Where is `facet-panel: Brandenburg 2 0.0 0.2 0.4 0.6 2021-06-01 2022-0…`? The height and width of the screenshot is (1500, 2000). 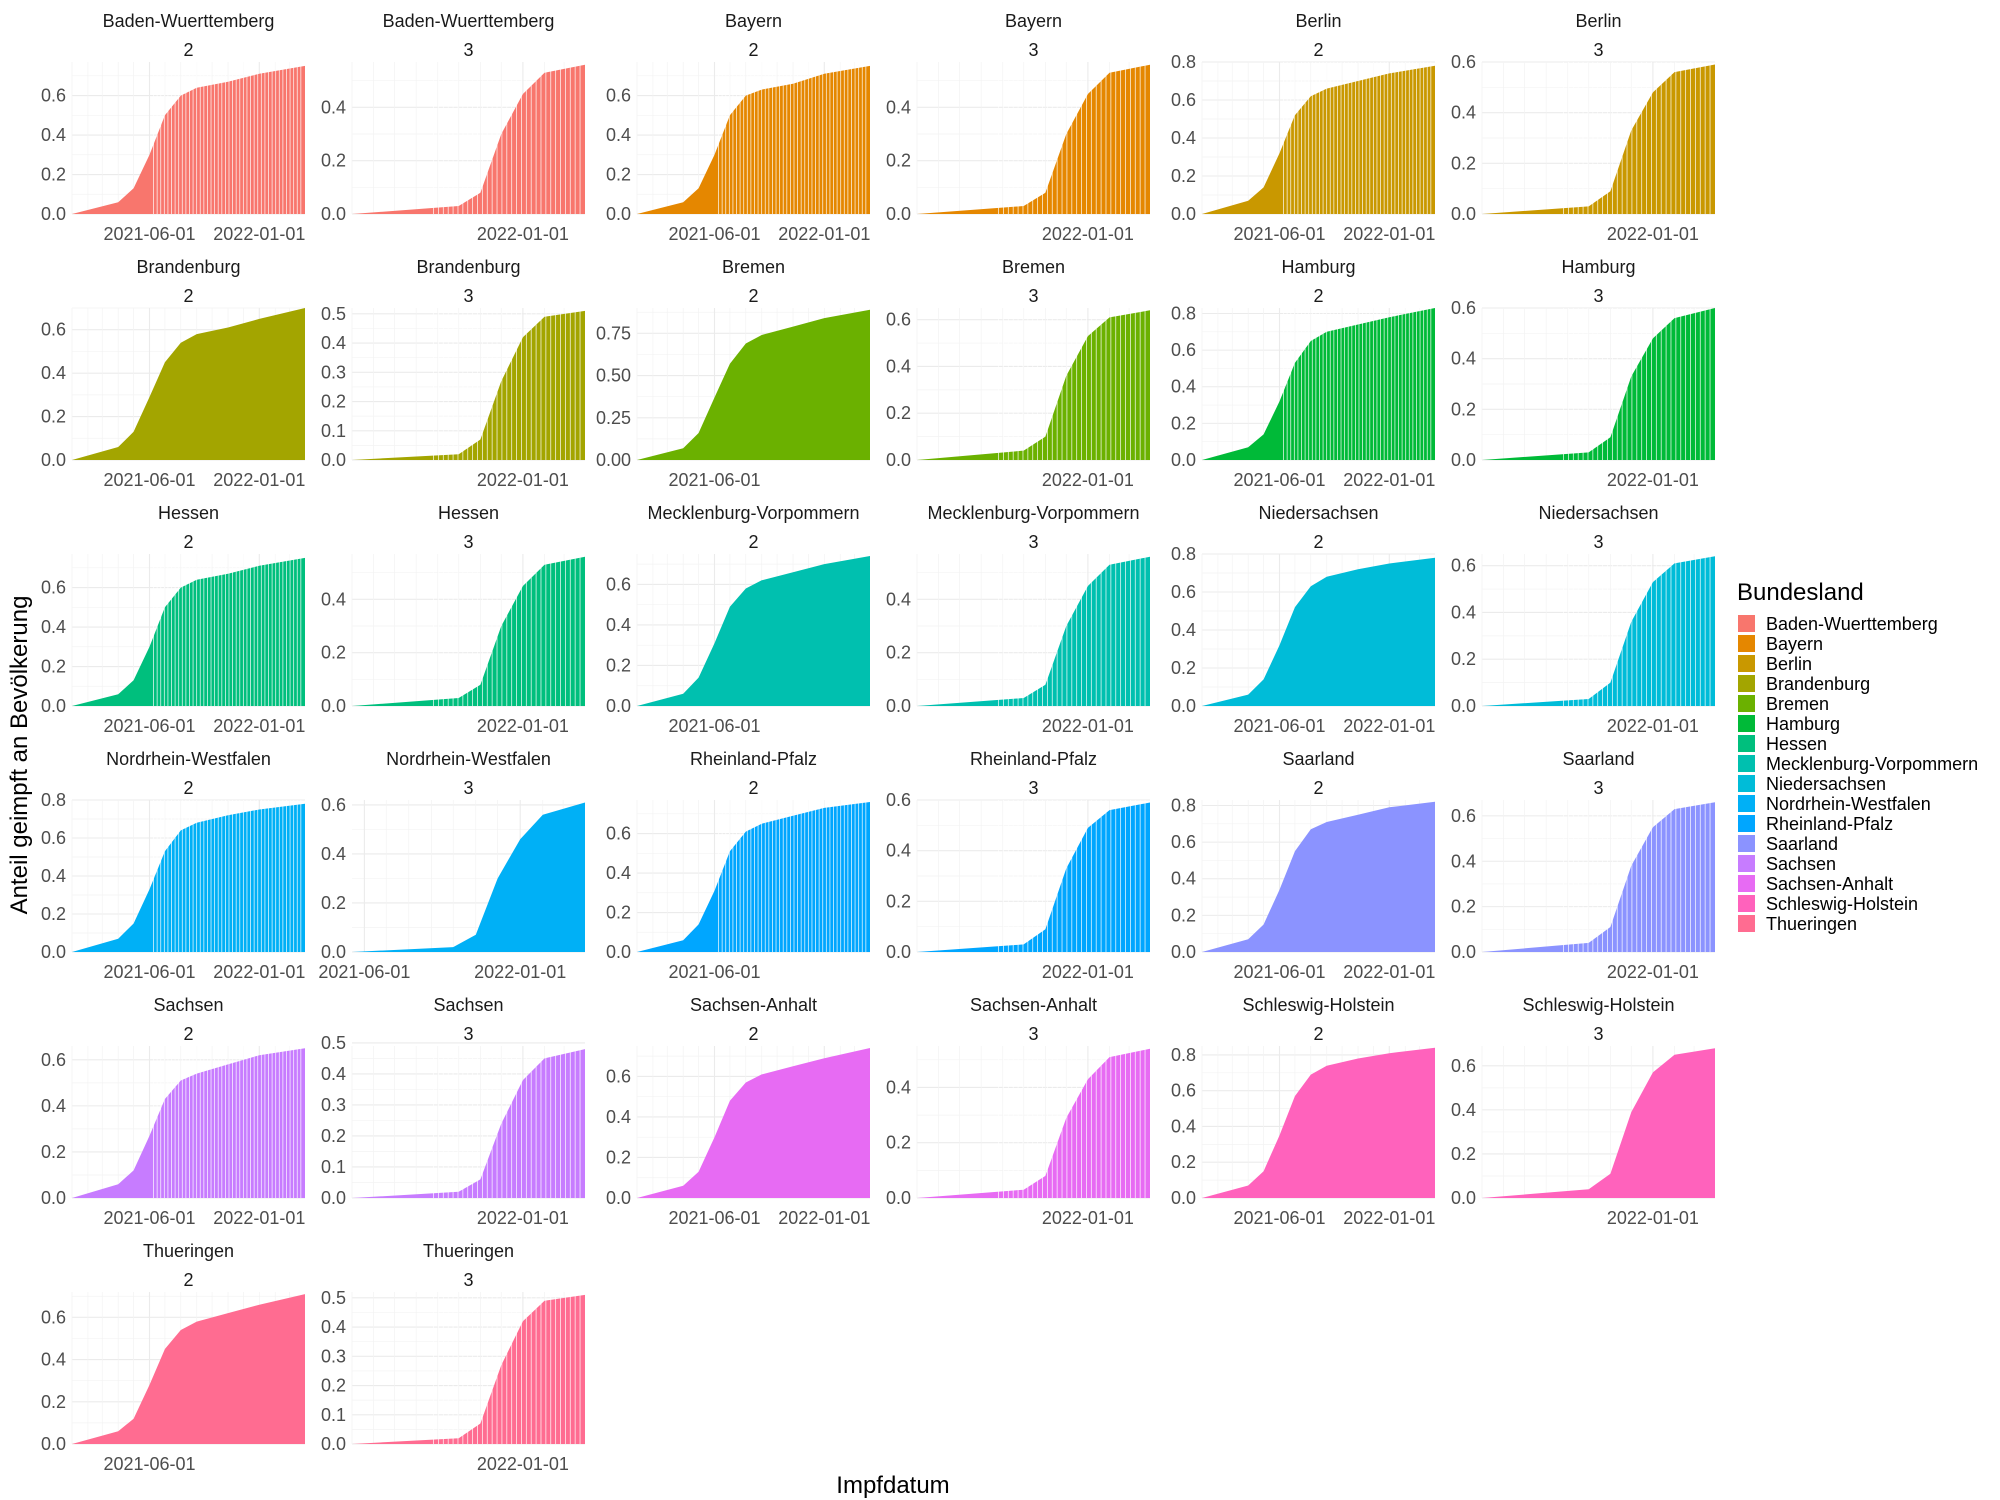 facet-panel: Brandenburg 2 0.0 0.2 0.4 0.6 2021-06-01 2022-0… is located at coordinates (173, 373).